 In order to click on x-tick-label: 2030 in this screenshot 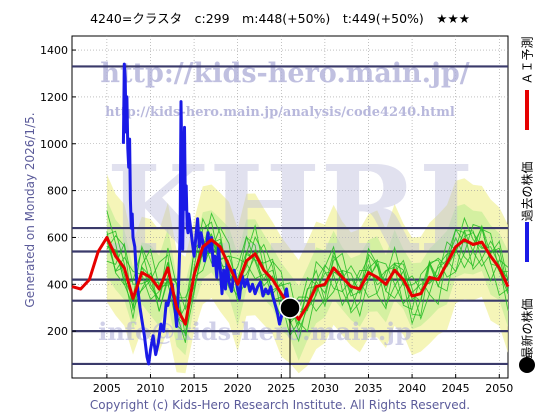, I will do `click(325, 388)`.